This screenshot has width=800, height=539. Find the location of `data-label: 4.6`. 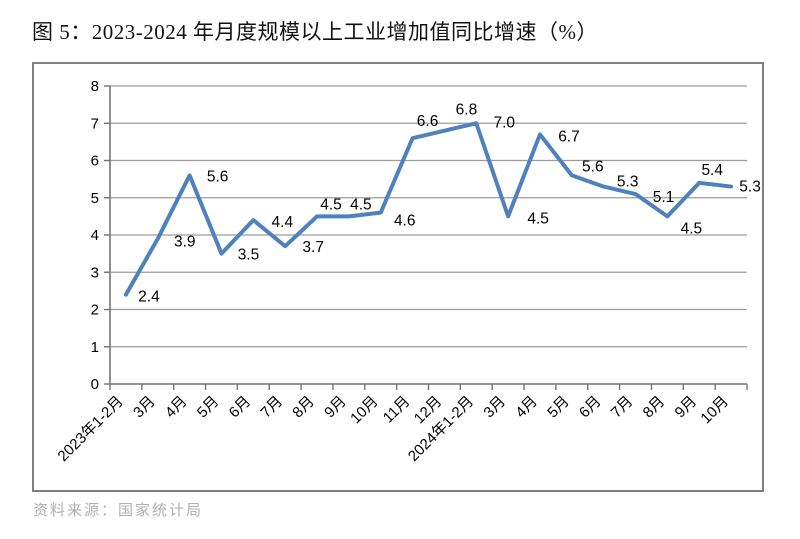

data-label: 4.6 is located at coordinates (405, 221).